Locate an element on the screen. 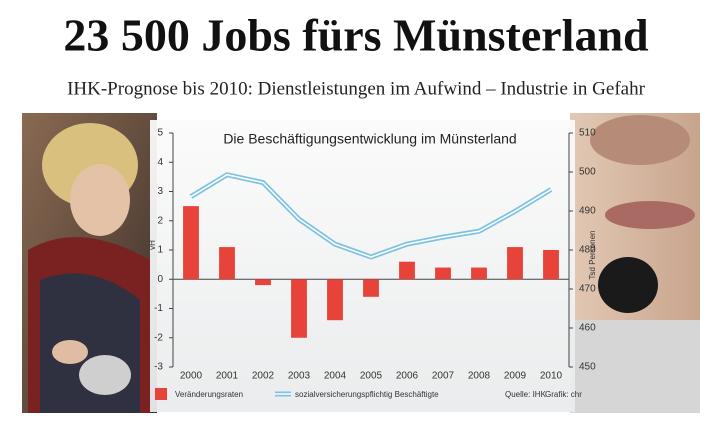 The height and width of the screenshot is (423, 713). legend-label: Veränderungsraten is located at coordinates (209, 394).